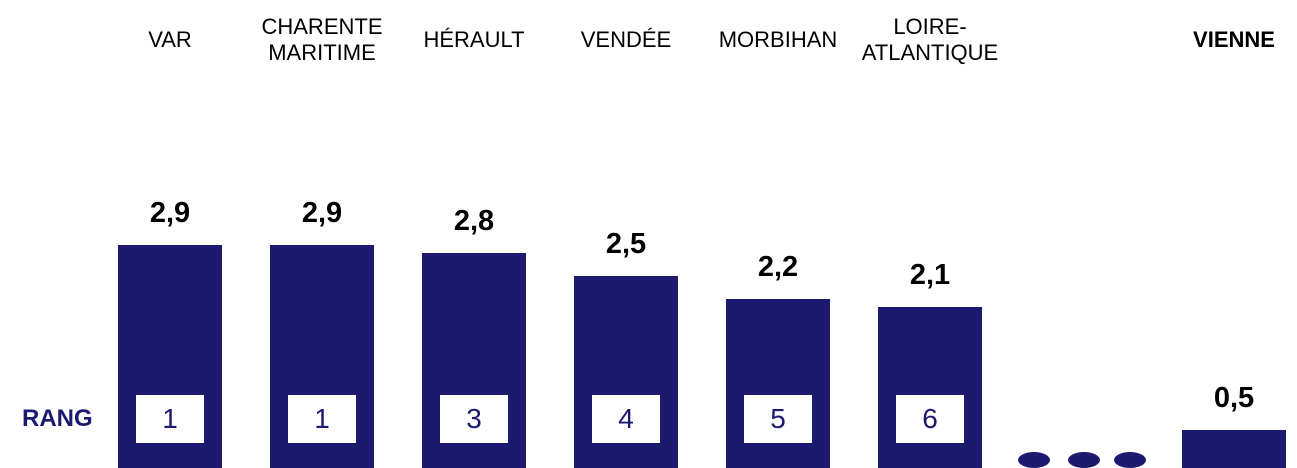 The width and height of the screenshot is (1297, 468). What do you see at coordinates (778, 39) in the screenshot?
I see `category-label: MORBIHAN` at bounding box center [778, 39].